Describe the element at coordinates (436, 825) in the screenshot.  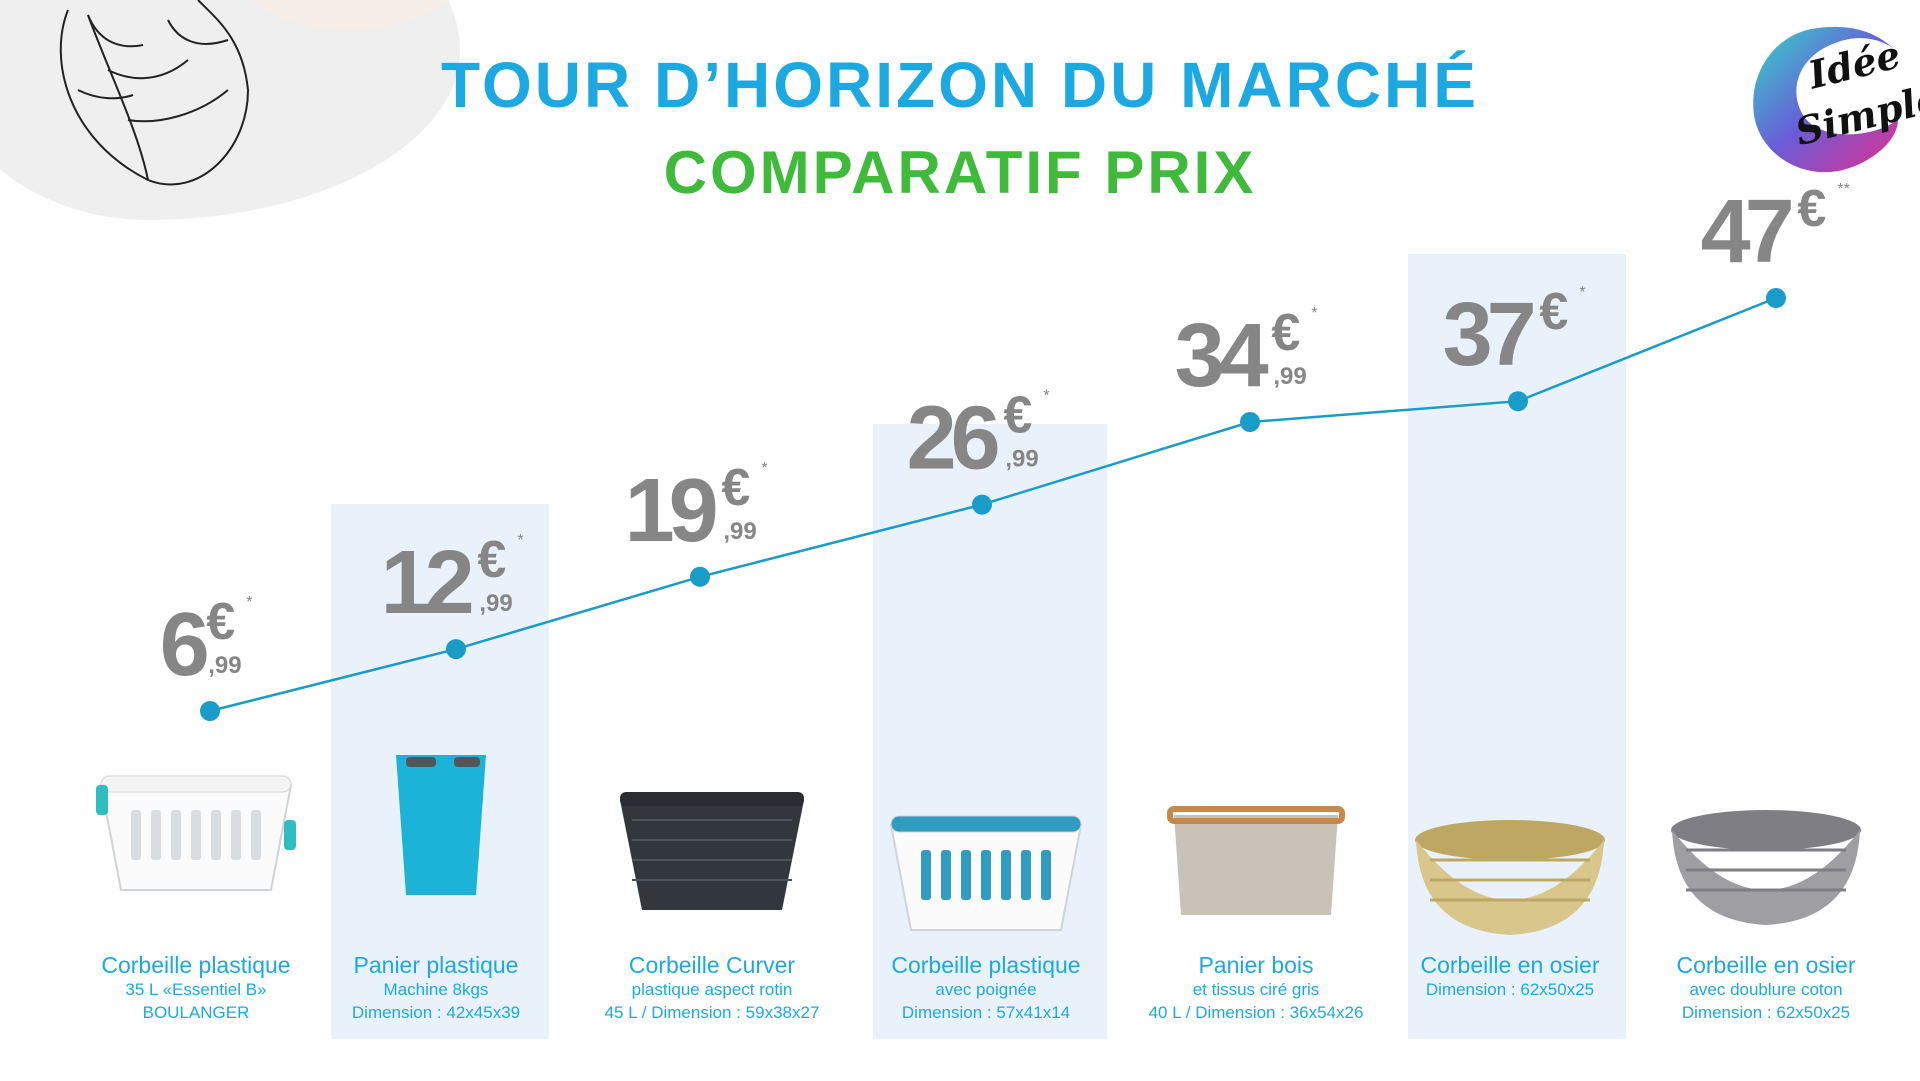
I see `blue-flexible-tub-image` at that location.